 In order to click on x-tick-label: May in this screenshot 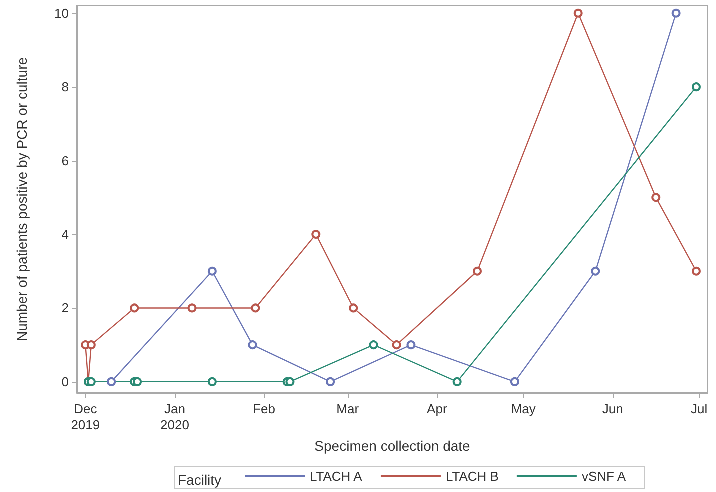, I will do `click(523, 409)`.